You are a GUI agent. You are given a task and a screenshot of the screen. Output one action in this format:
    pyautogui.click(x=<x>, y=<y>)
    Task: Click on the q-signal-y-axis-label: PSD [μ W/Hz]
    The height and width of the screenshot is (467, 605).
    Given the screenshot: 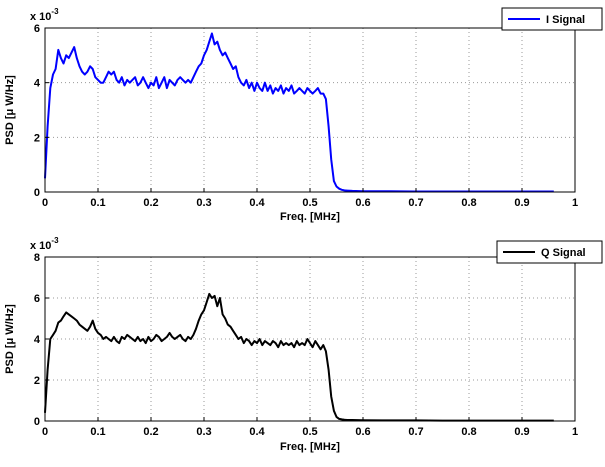 What is the action you would take?
    pyautogui.click(x=10, y=339)
    